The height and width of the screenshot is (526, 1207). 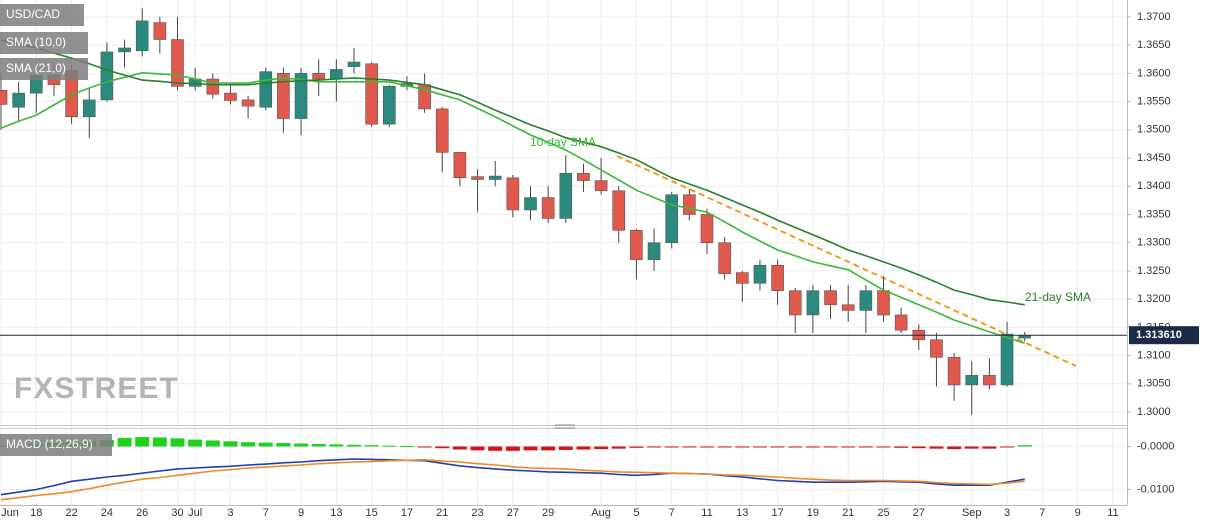 I want to click on y-tick-label: 1.3100, so click(x=1154, y=355).